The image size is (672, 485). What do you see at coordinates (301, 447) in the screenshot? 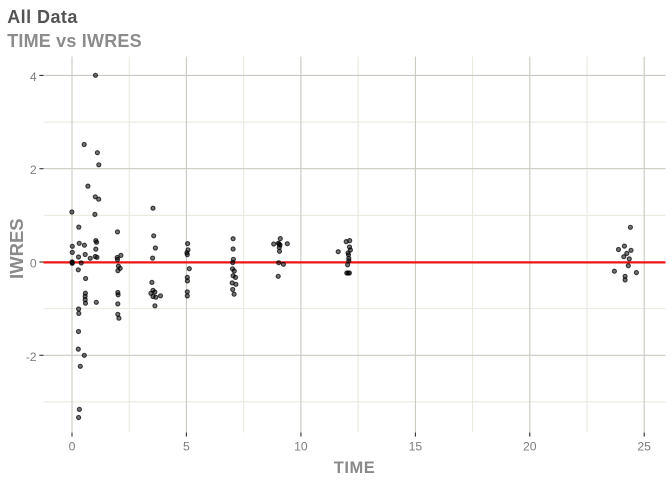
I see `svg-text: 10` at bounding box center [301, 447].